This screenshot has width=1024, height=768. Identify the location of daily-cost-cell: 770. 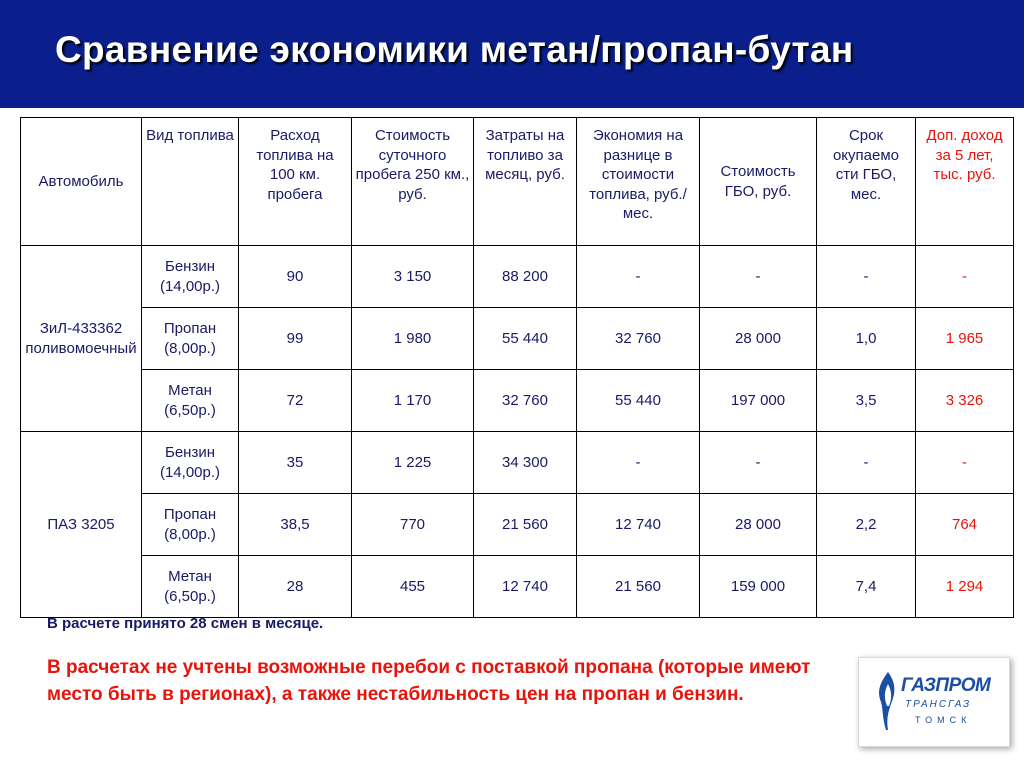
(412, 524).